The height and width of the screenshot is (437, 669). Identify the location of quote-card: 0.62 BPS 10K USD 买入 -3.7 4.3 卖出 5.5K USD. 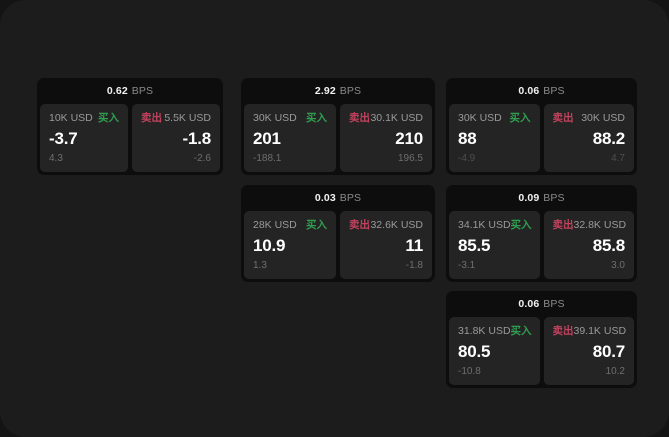
(130, 126).